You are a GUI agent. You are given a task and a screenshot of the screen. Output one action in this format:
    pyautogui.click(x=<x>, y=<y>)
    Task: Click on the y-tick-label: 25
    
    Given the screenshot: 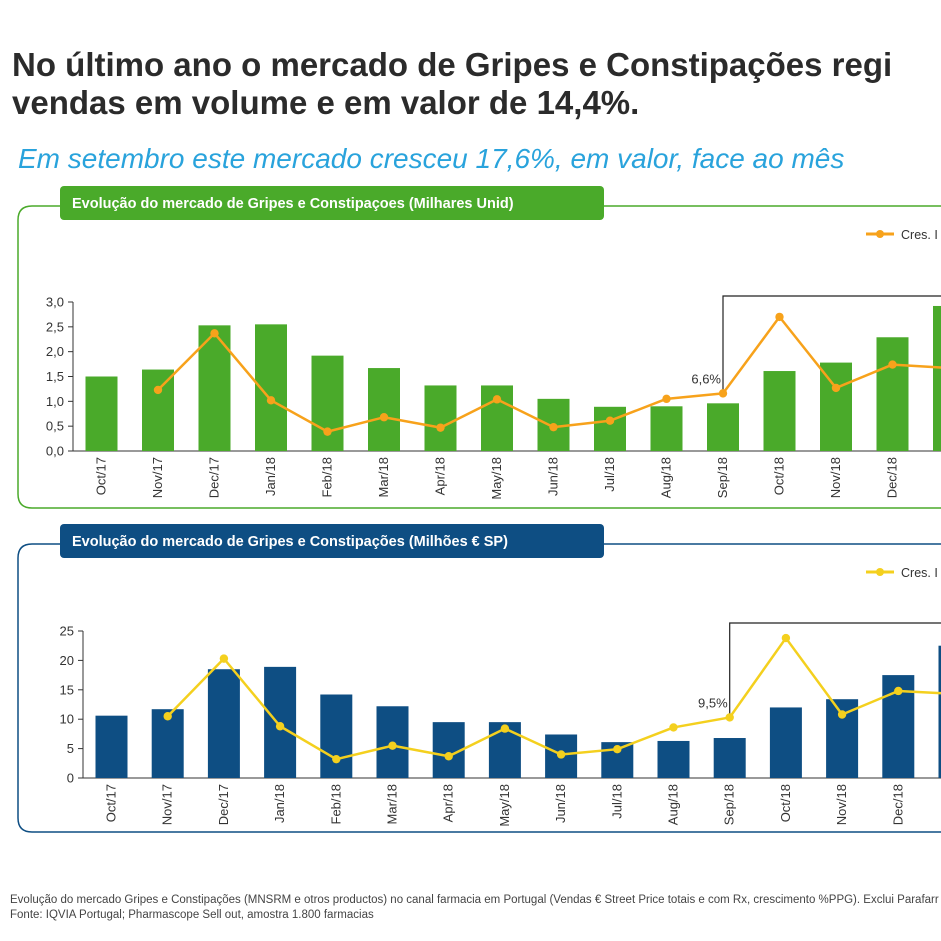 What is the action you would take?
    pyautogui.click(x=67, y=631)
    